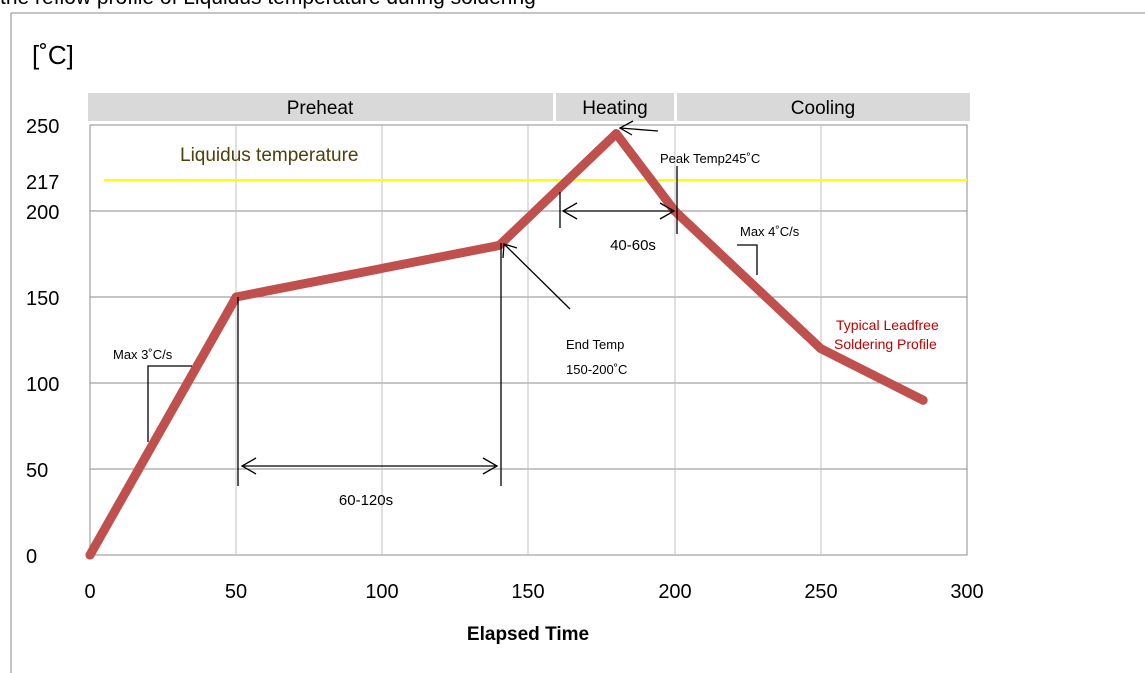 The image size is (1145, 673). I want to click on y-tick-217: 217, so click(42, 183).